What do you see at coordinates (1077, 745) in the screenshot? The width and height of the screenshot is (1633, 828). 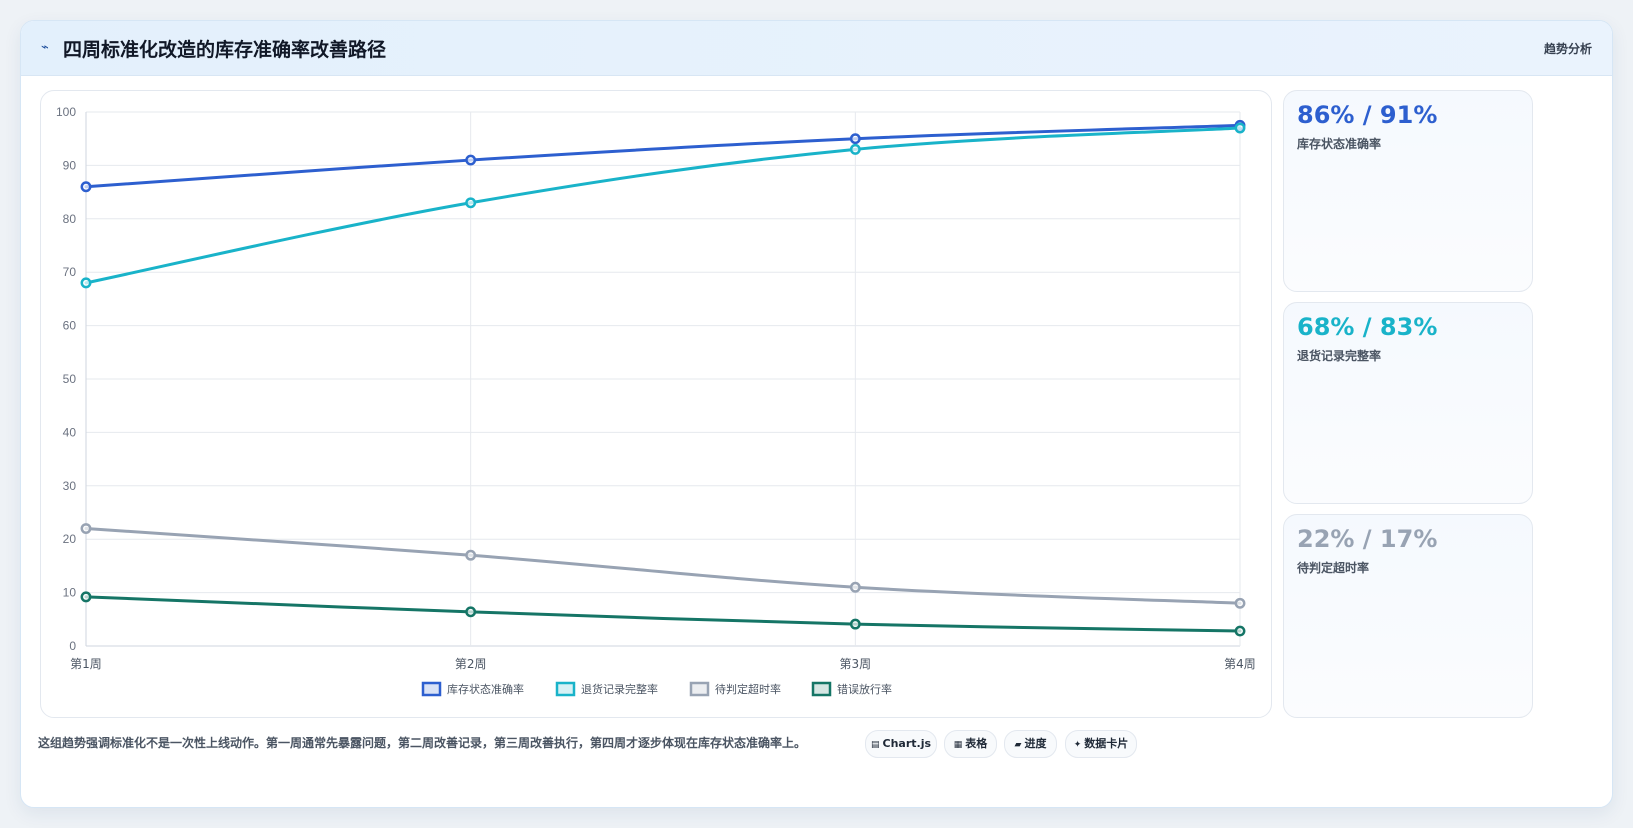 I see `sparkle-icon: ✦` at bounding box center [1077, 745].